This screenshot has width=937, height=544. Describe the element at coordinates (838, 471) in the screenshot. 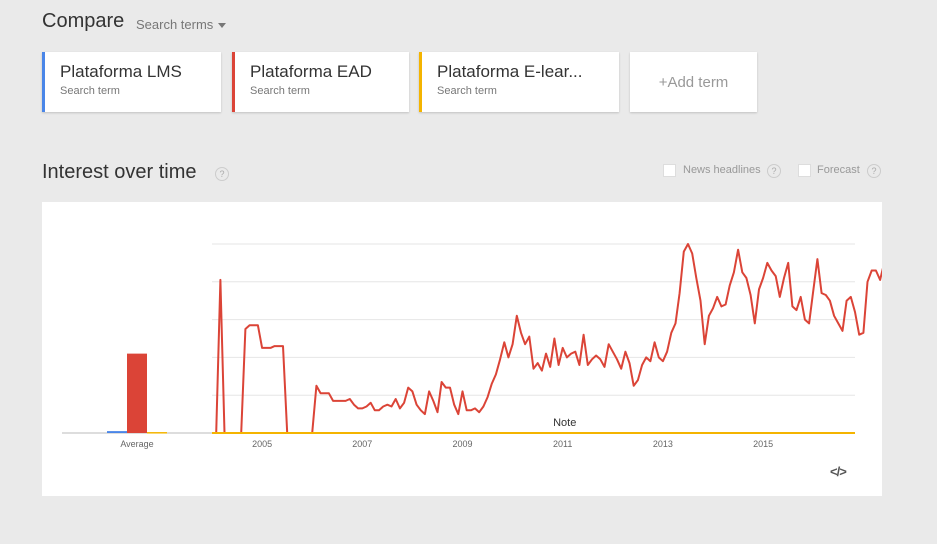

I see `embed-code-icon: </>` at that location.